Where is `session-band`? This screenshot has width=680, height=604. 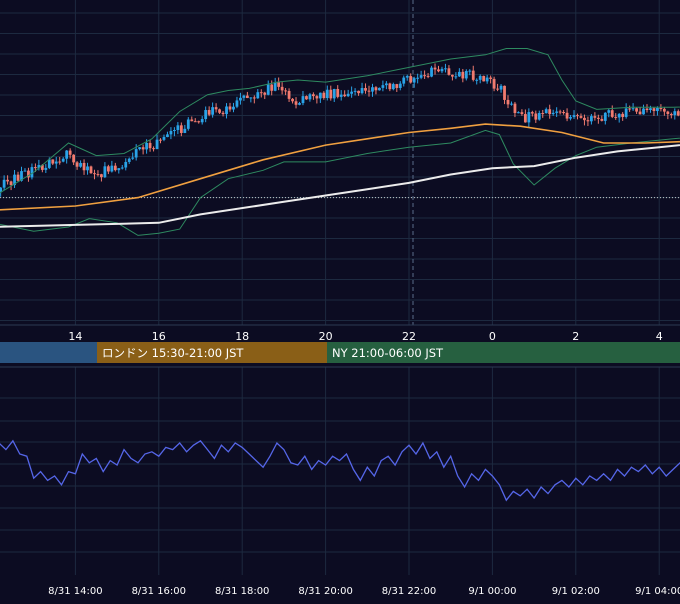 session-band is located at coordinates (212, 352).